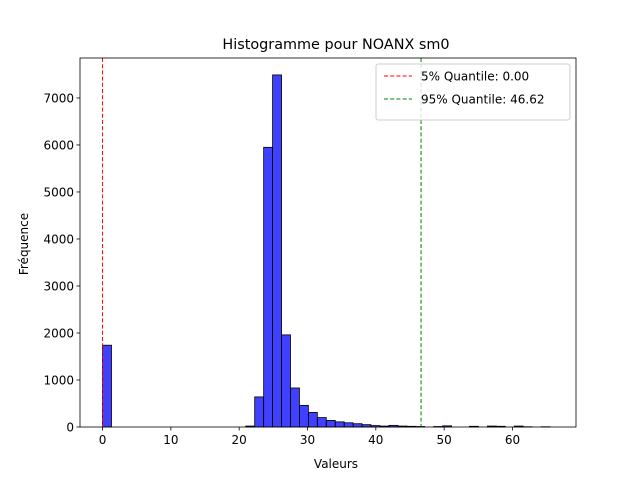 This screenshot has height=484, width=640. What do you see at coordinates (103, 440) in the screenshot?
I see `x-tick-label-0: 0` at bounding box center [103, 440].